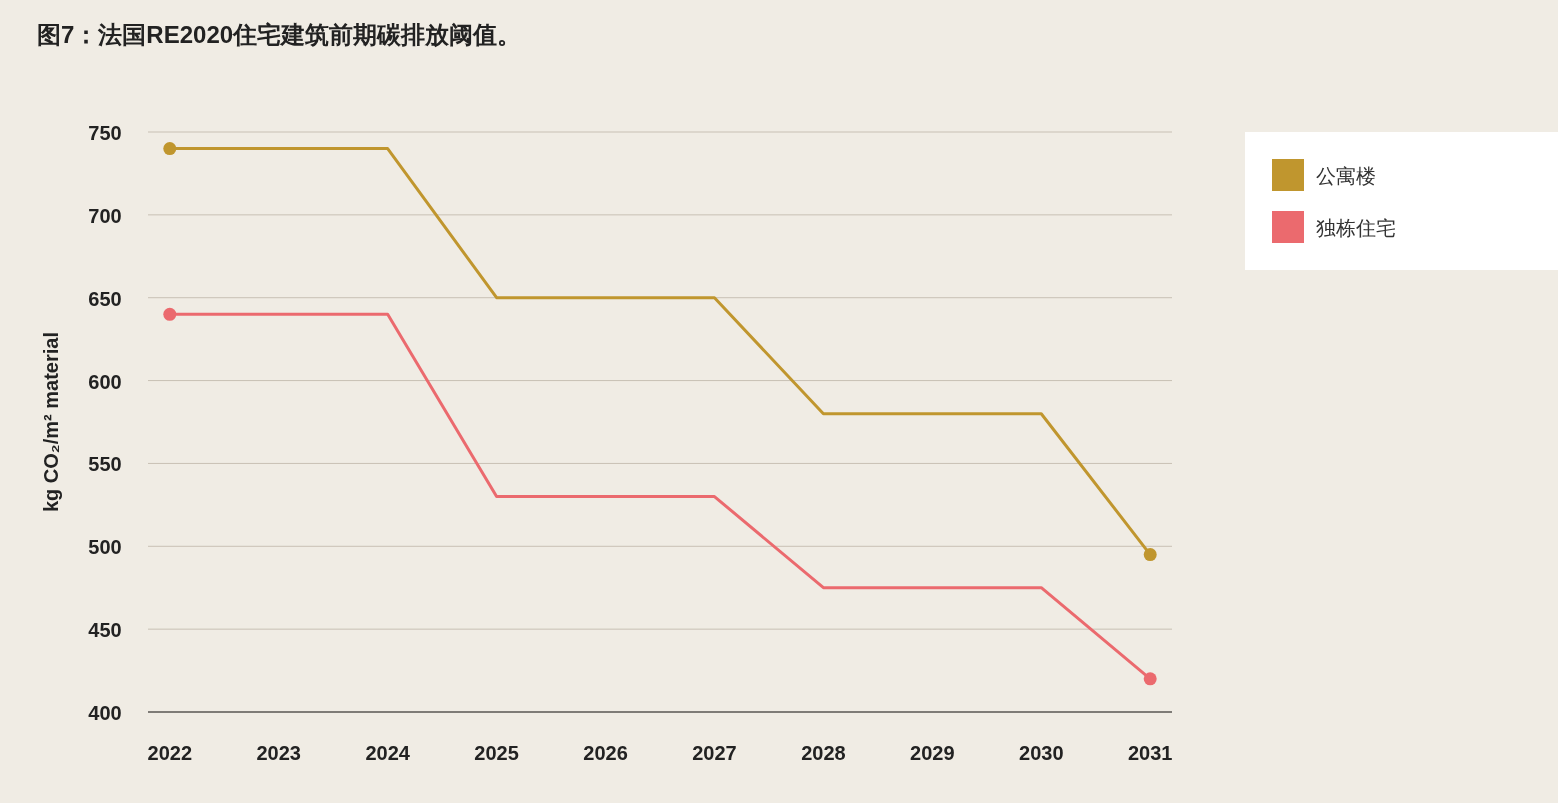  What do you see at coordinates (388, 753) in the screenshot?
I see `x-tick-label: 2024` at bounding box center [388, 753].